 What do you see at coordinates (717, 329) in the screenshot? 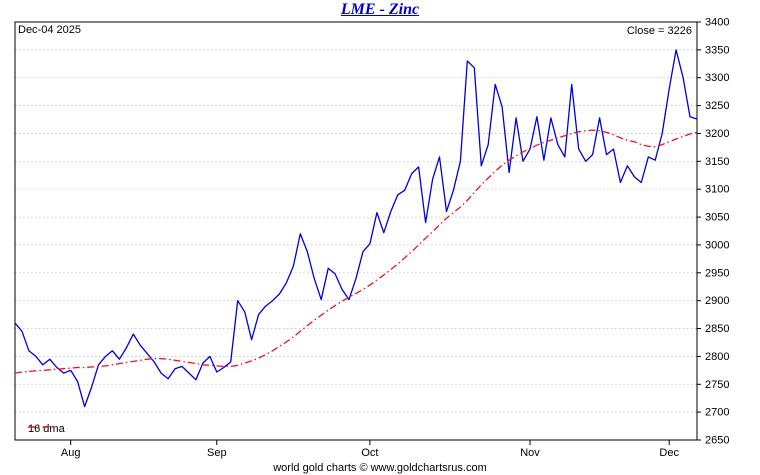
I see `y-tick-label: 2850` at bounding box center [717, 329].